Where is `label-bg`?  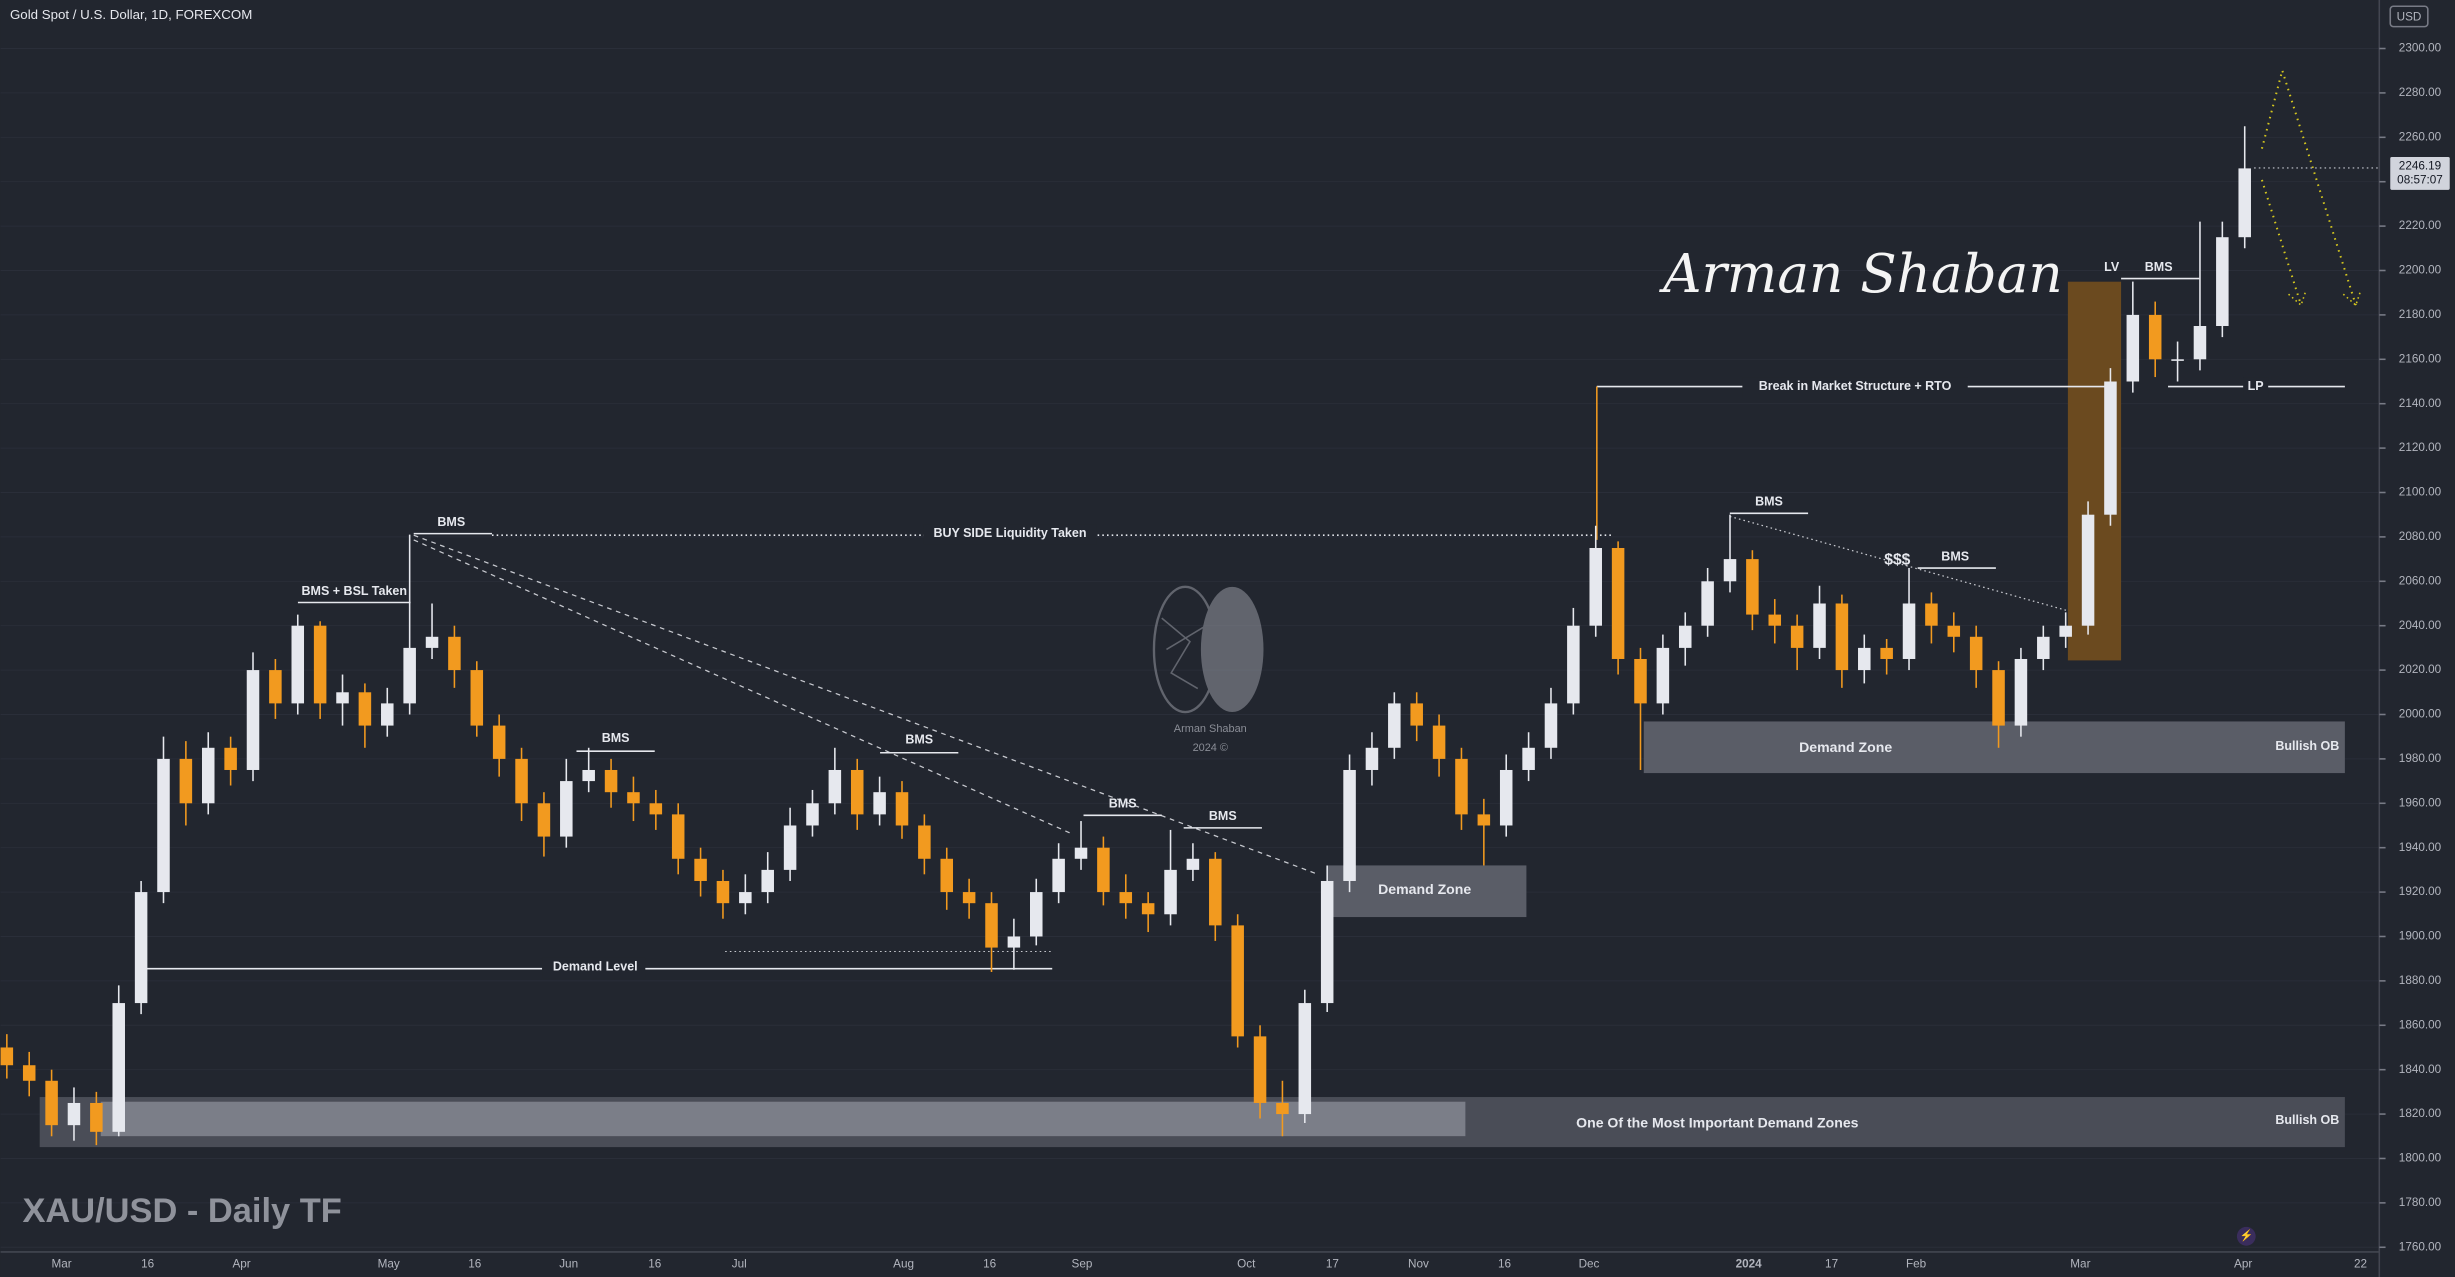 label-bg is located at coordinates (1855, 387).